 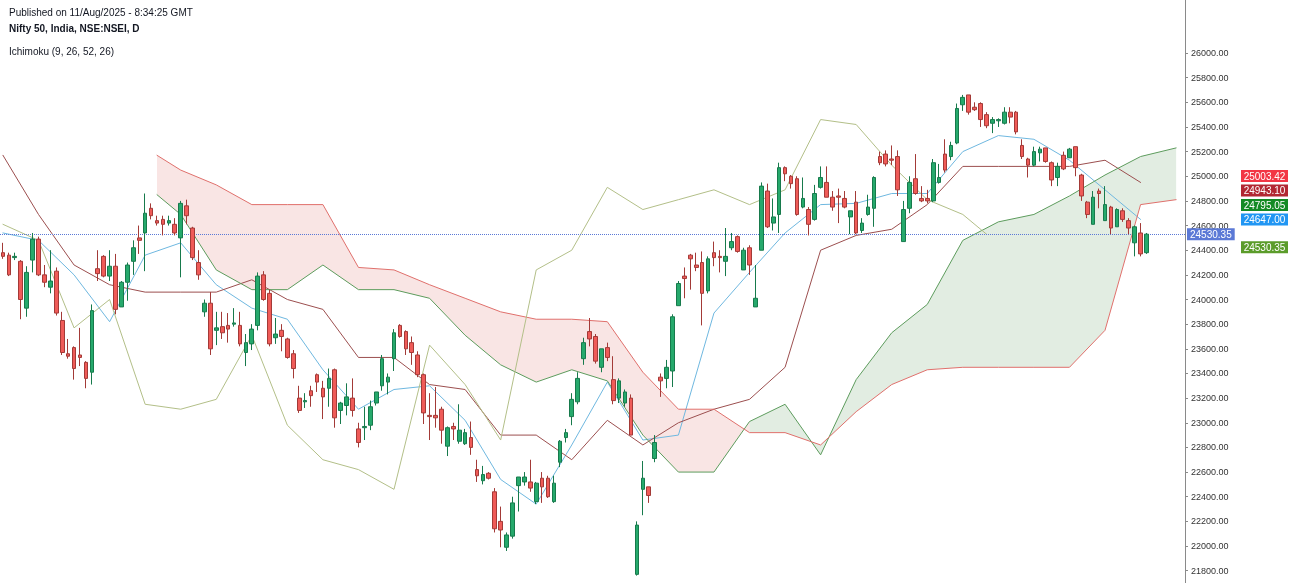 I want to click on text: Nifty 50, India, NSE:NSEI, D, so click(x=74, y=28).